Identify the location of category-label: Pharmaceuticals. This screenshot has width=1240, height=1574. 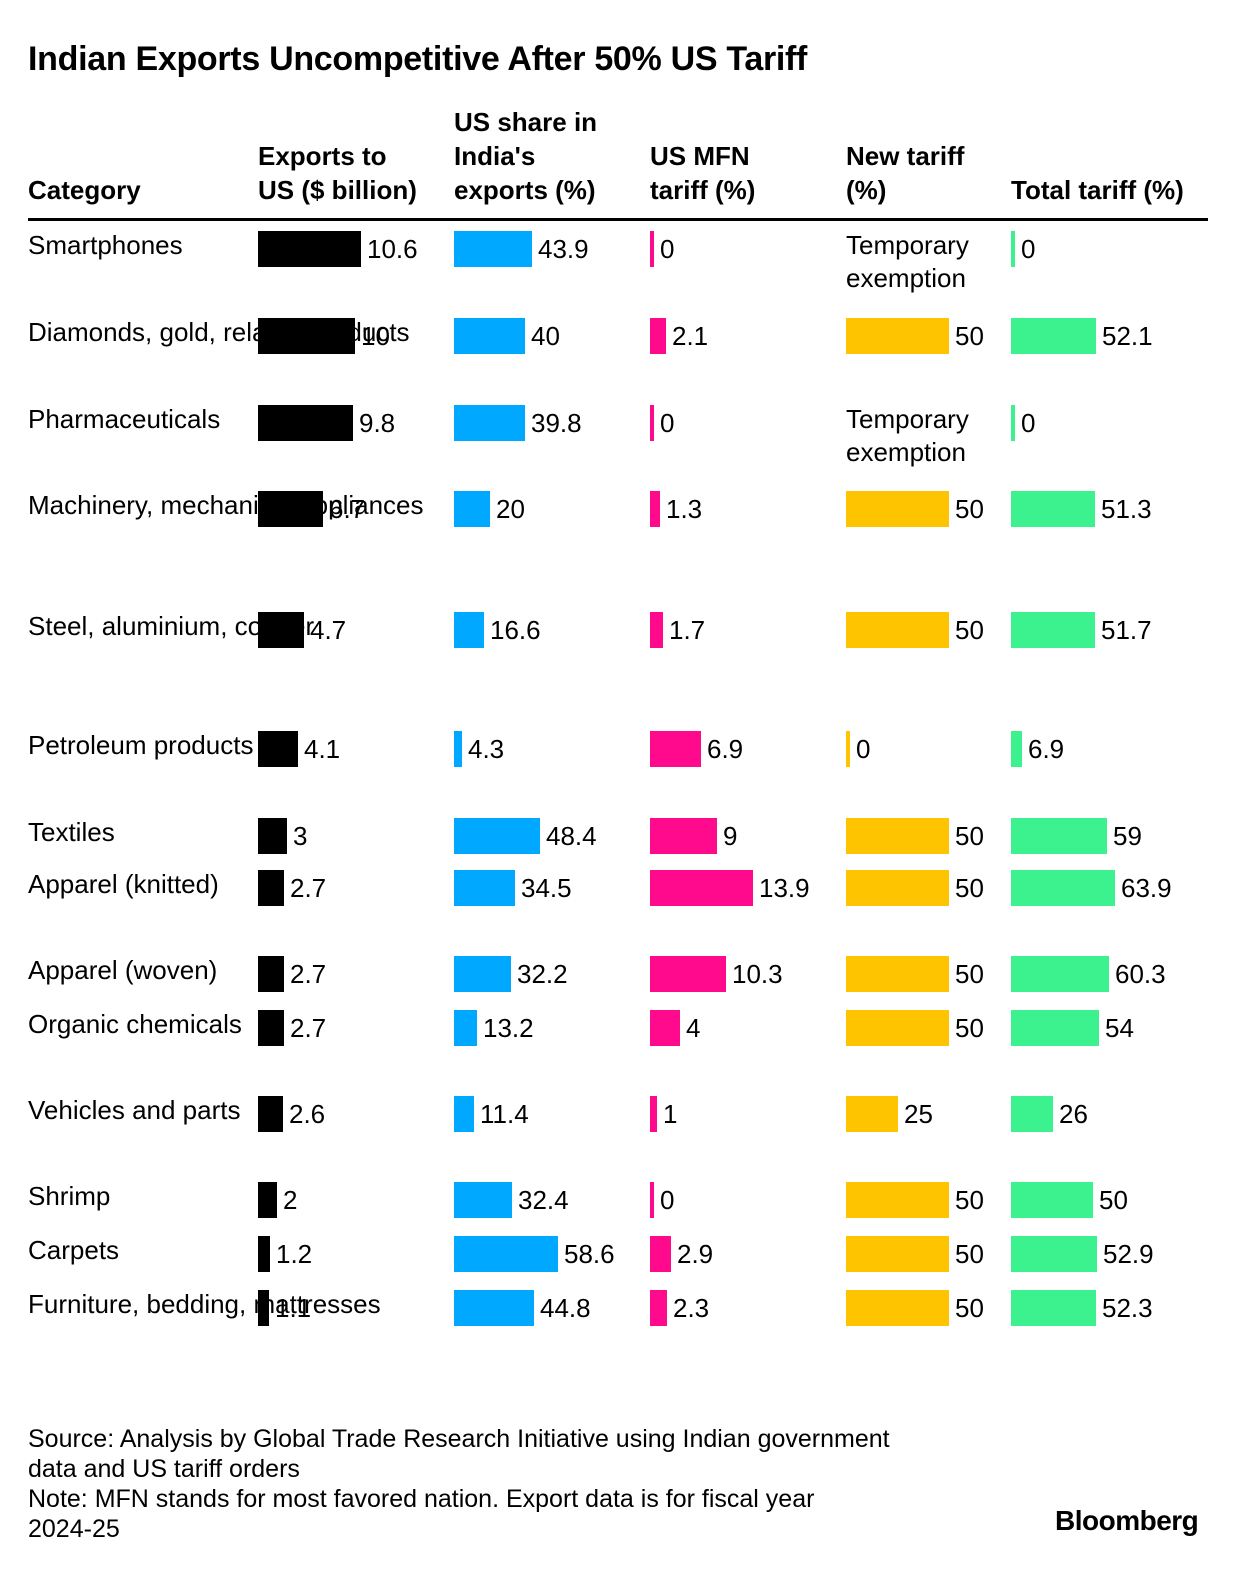
(124, 419).